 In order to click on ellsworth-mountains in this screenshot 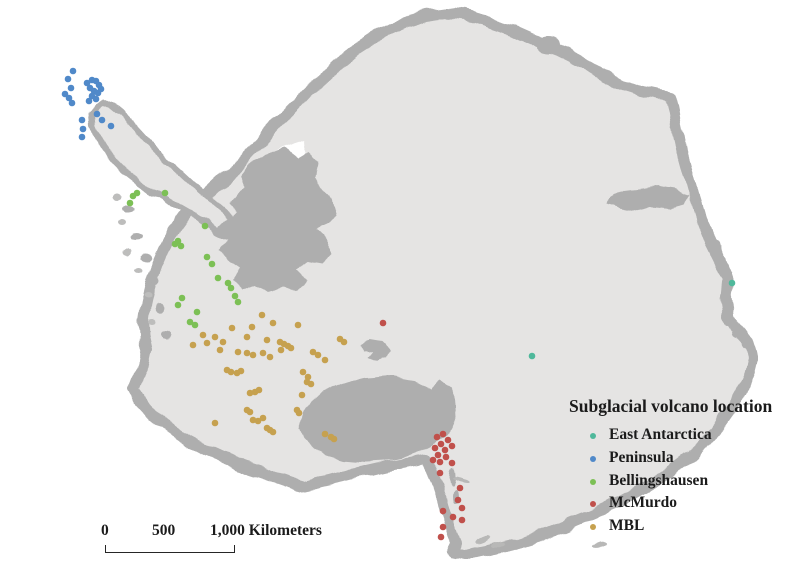, I will do `click(276, 220)`.